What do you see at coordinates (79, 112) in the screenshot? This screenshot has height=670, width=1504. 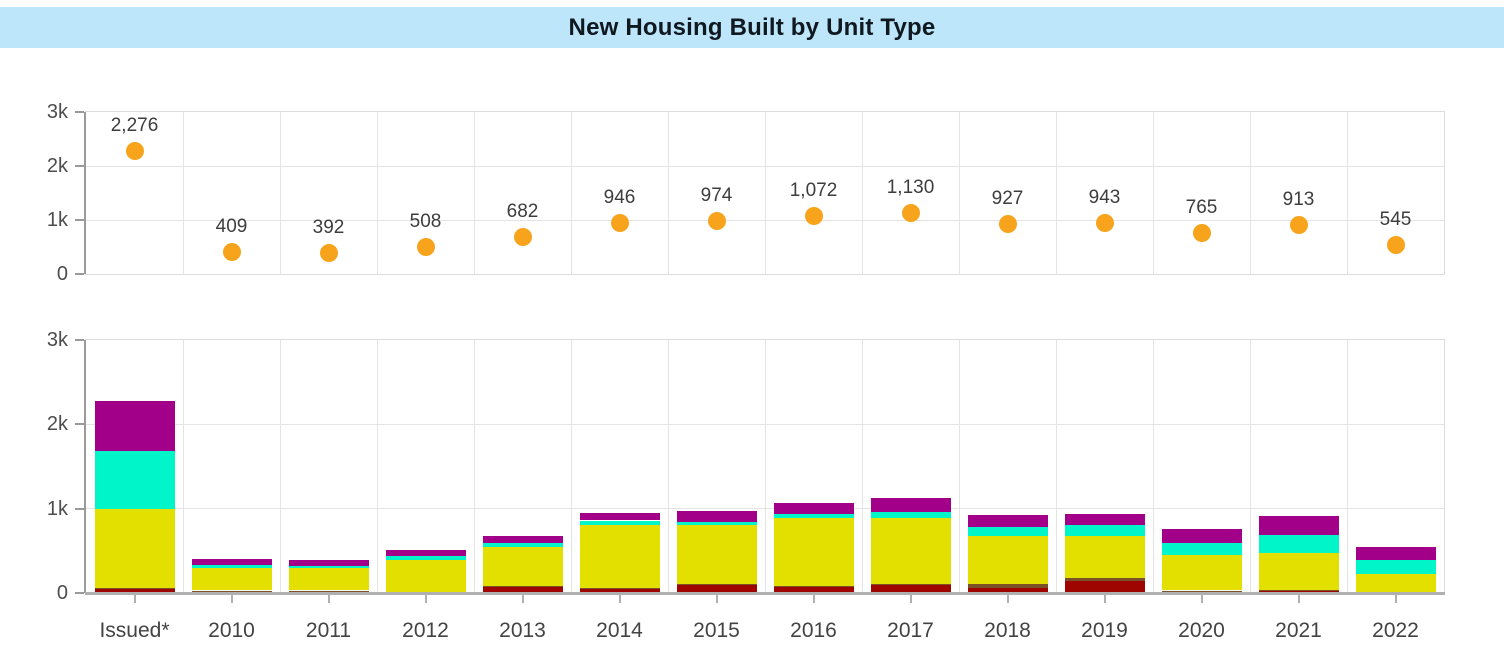 I see `y-axis-tick` at bounding box center [79, 112].